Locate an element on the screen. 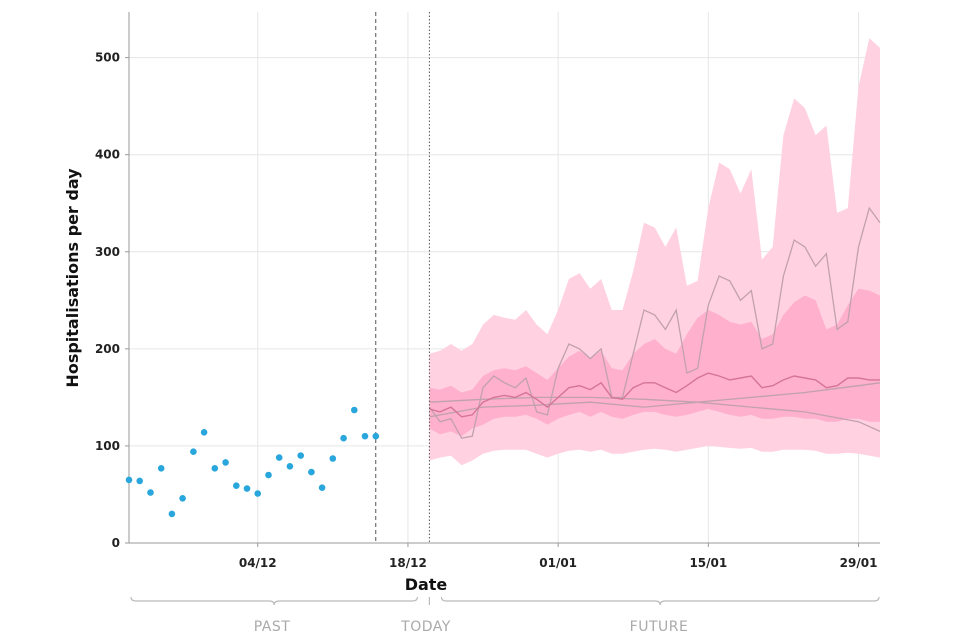 The width and height of the screenshot is (960, 640). today-label: TODAY is located at coordinates (425, 627).